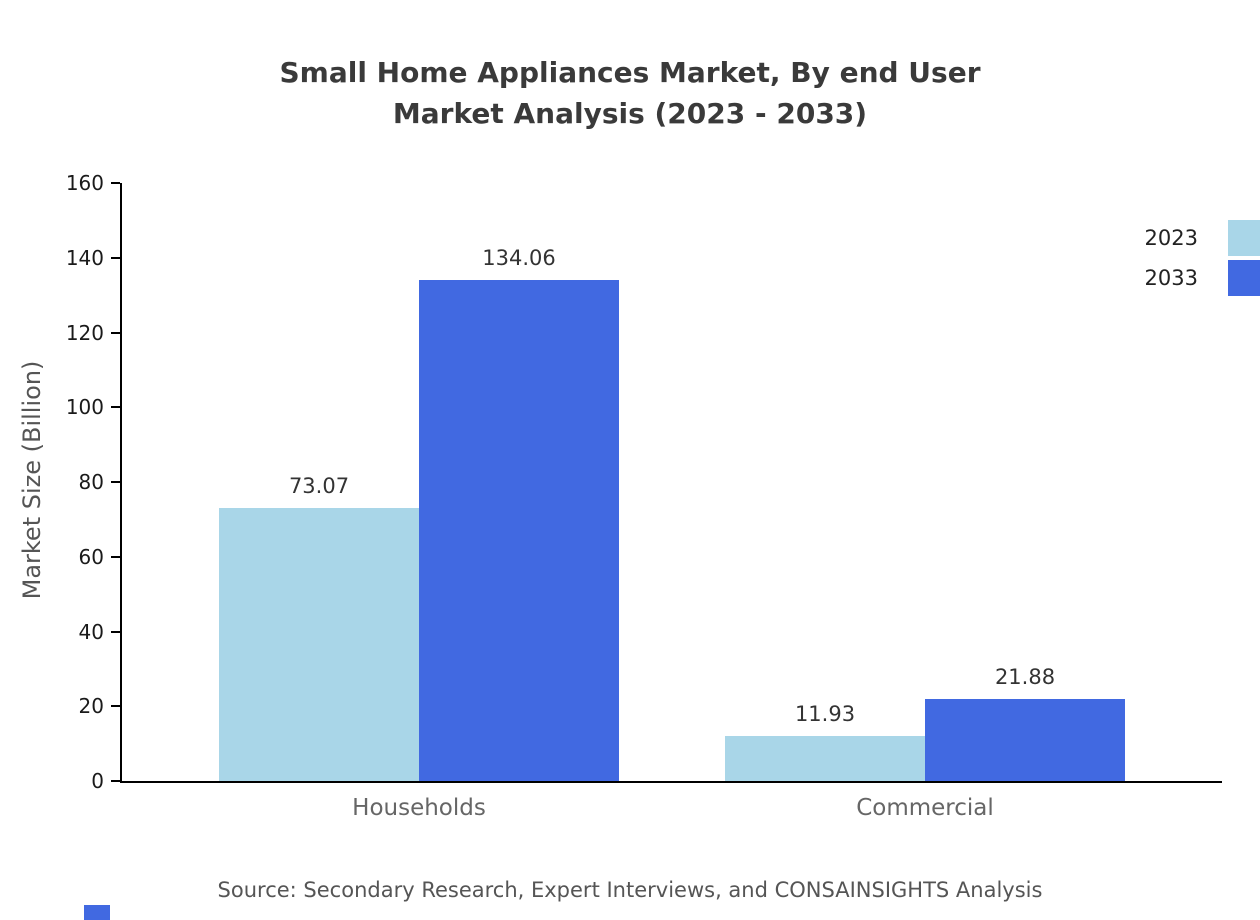 This screenshot has height=920, width=1260. Describe the element at coordinates (97, 781) in the screenshot. I see `y-tick-label: 0` at that location.